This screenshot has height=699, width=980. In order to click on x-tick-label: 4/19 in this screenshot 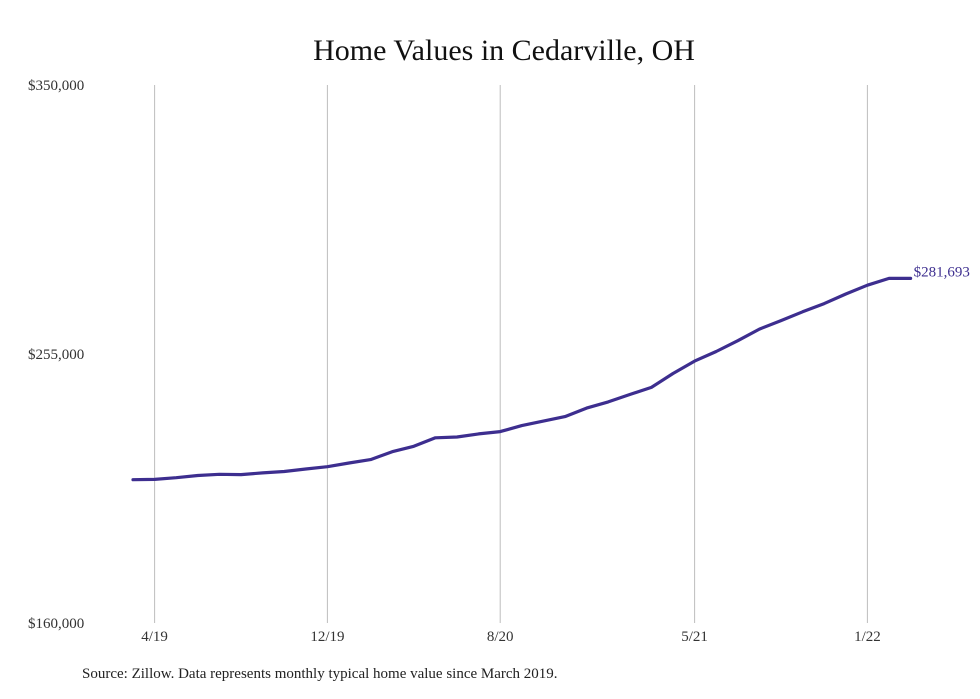, I will do `click(154, 637)`.